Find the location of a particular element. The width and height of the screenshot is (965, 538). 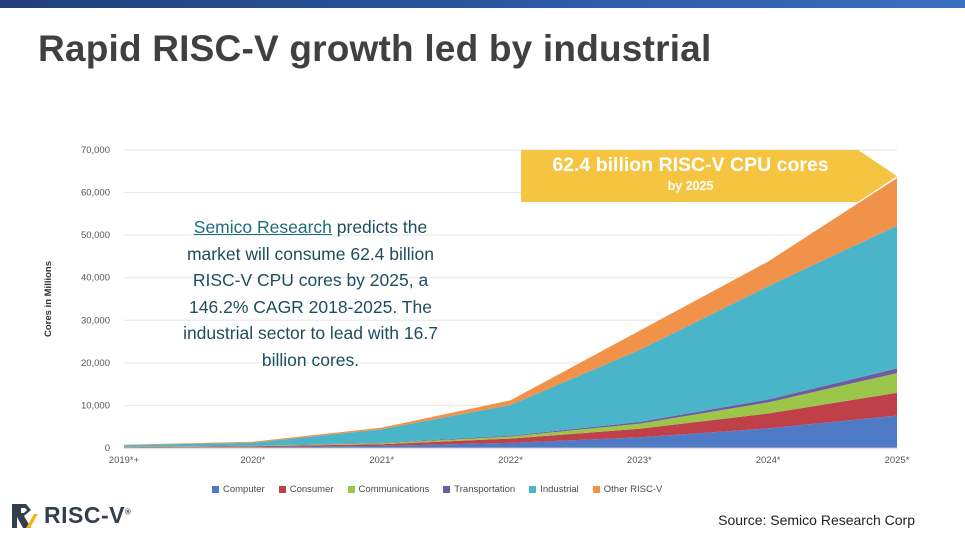

legend-label: Consumer is located at coordinates (311, 489).